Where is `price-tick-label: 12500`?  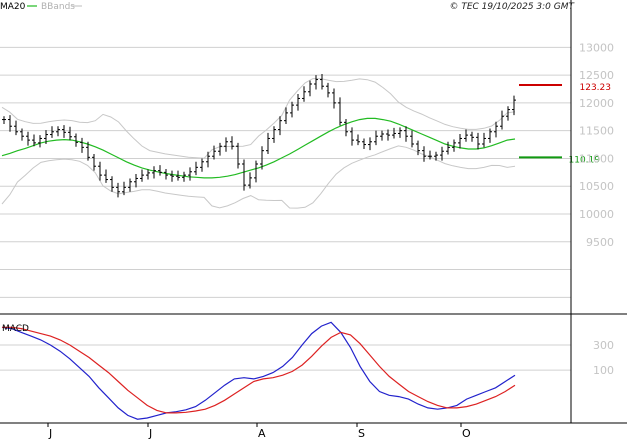 price-tick-label: 12500 is located at coordinates (596, 75).